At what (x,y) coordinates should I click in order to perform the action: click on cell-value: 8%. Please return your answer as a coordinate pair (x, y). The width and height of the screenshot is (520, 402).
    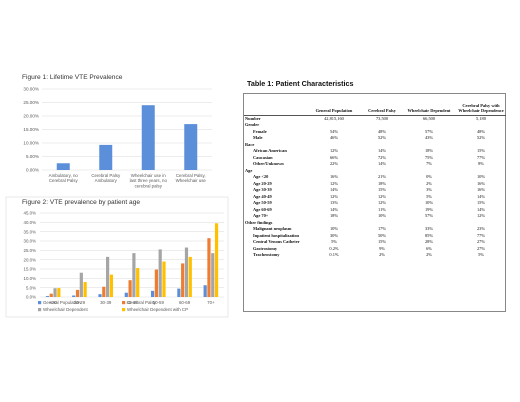
    Looking at the image, I should click on (481, 163).